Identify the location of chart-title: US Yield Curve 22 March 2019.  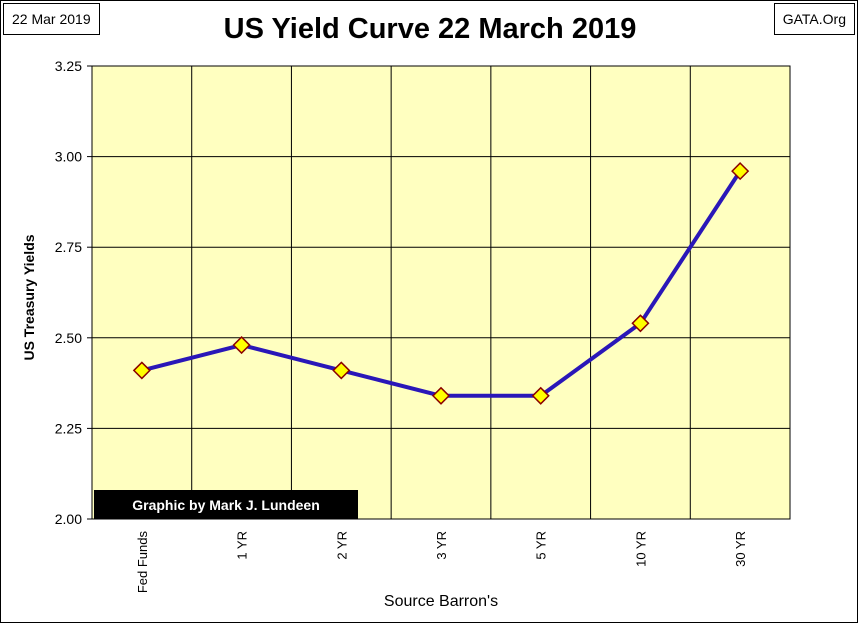
(430, 29).